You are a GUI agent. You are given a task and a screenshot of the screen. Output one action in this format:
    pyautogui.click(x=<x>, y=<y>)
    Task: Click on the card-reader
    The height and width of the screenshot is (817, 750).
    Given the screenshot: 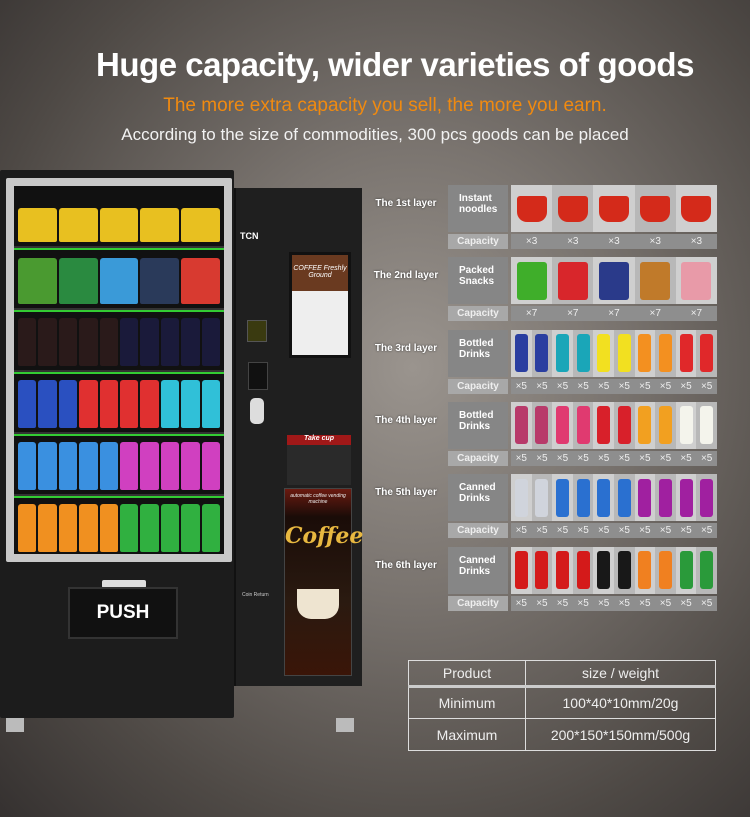 What is the action you would take?
    pyautogui.click(x=258, y=376)
    